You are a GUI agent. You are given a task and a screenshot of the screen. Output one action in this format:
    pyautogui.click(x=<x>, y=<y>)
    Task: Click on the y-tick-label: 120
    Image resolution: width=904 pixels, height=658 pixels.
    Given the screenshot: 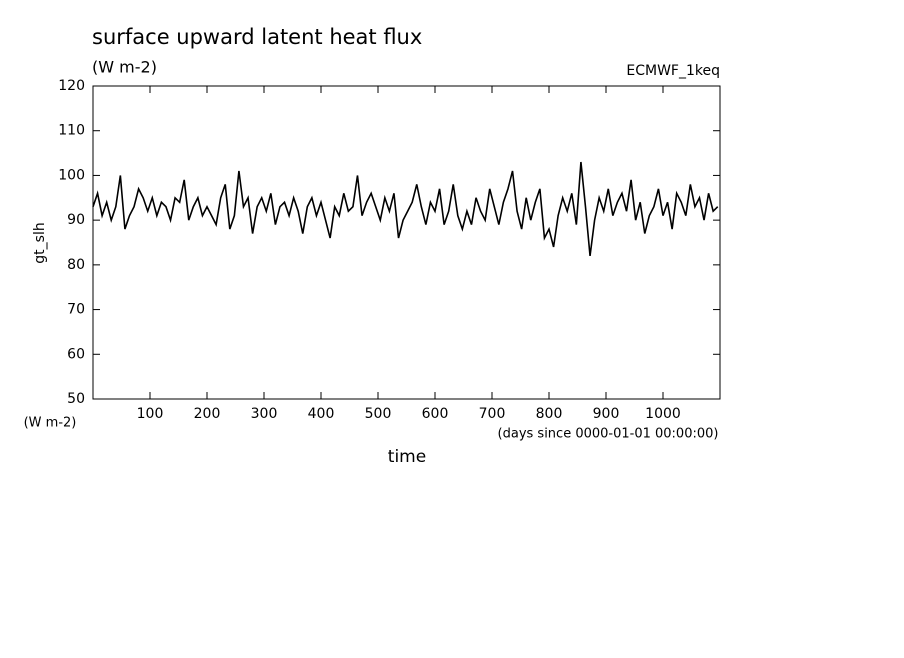 What is the action you would take?
    pyautogui.click(x=71, y=86)
    